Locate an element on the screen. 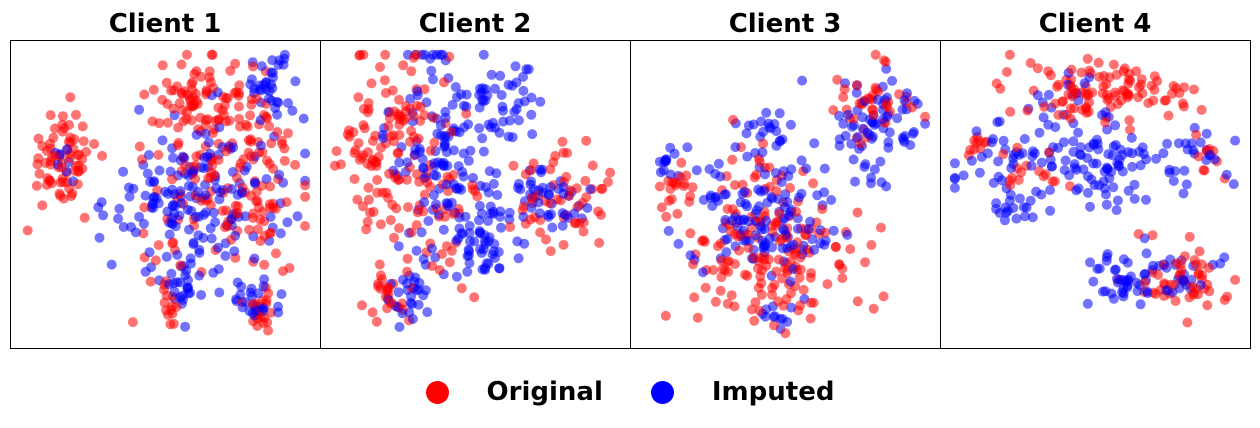  legend-item-imputed: Imputed is located at coordinates (742, 392).